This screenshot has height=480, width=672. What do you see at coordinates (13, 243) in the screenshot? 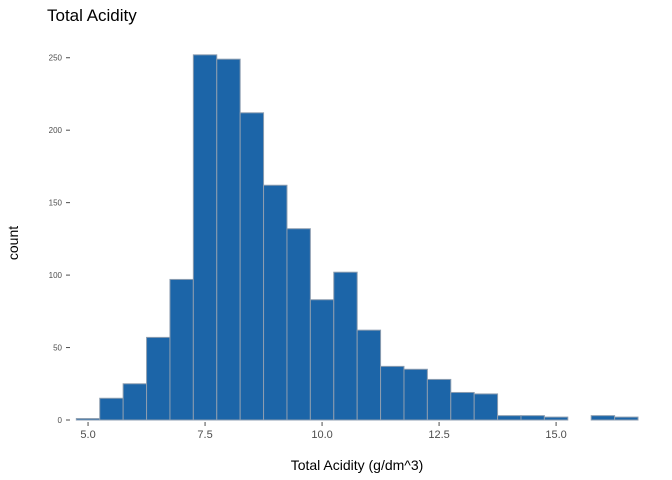
I see `y-axis-title: count` at bounding box center [13, 243].